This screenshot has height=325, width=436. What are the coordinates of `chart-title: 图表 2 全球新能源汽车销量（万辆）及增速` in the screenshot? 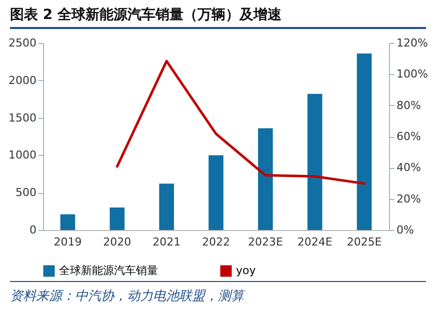 It's located at (218, 17).